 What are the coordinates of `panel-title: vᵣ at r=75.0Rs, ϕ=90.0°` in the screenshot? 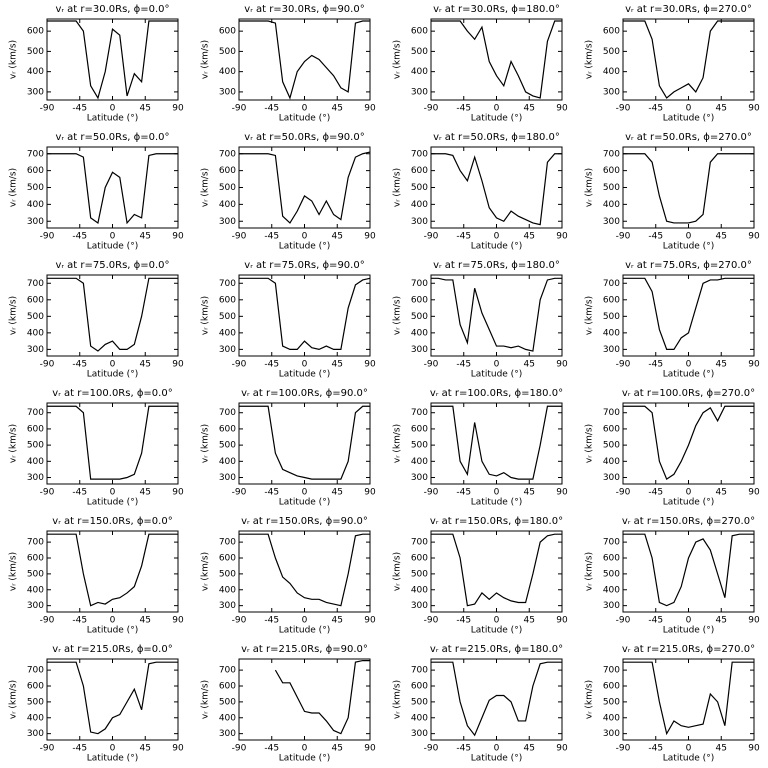 It's located at (304, 265).